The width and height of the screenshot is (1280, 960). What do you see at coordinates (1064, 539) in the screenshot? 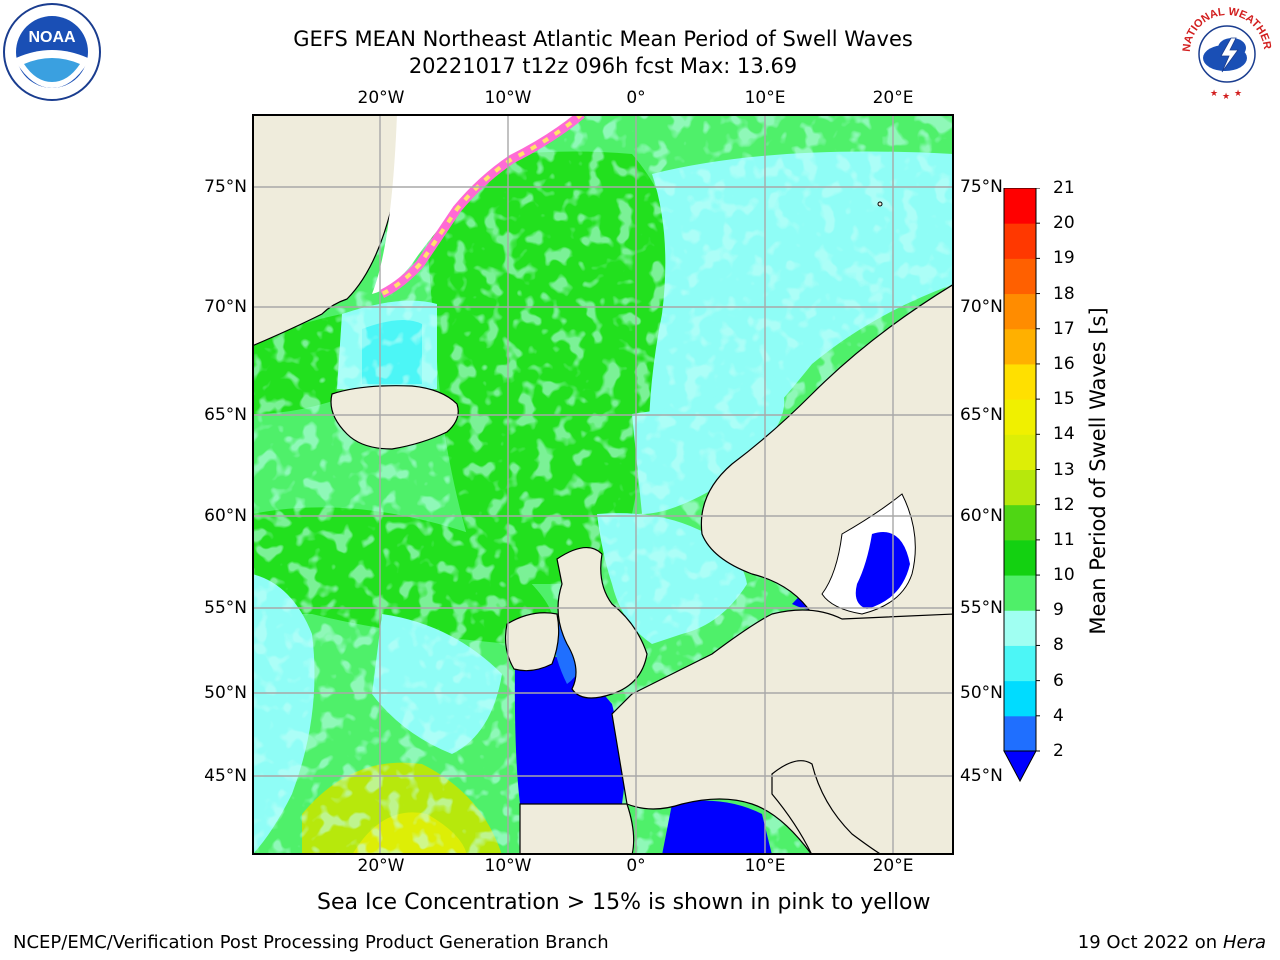
I see `colorbar-level-label: 11` at bounding box center [1064, 539].